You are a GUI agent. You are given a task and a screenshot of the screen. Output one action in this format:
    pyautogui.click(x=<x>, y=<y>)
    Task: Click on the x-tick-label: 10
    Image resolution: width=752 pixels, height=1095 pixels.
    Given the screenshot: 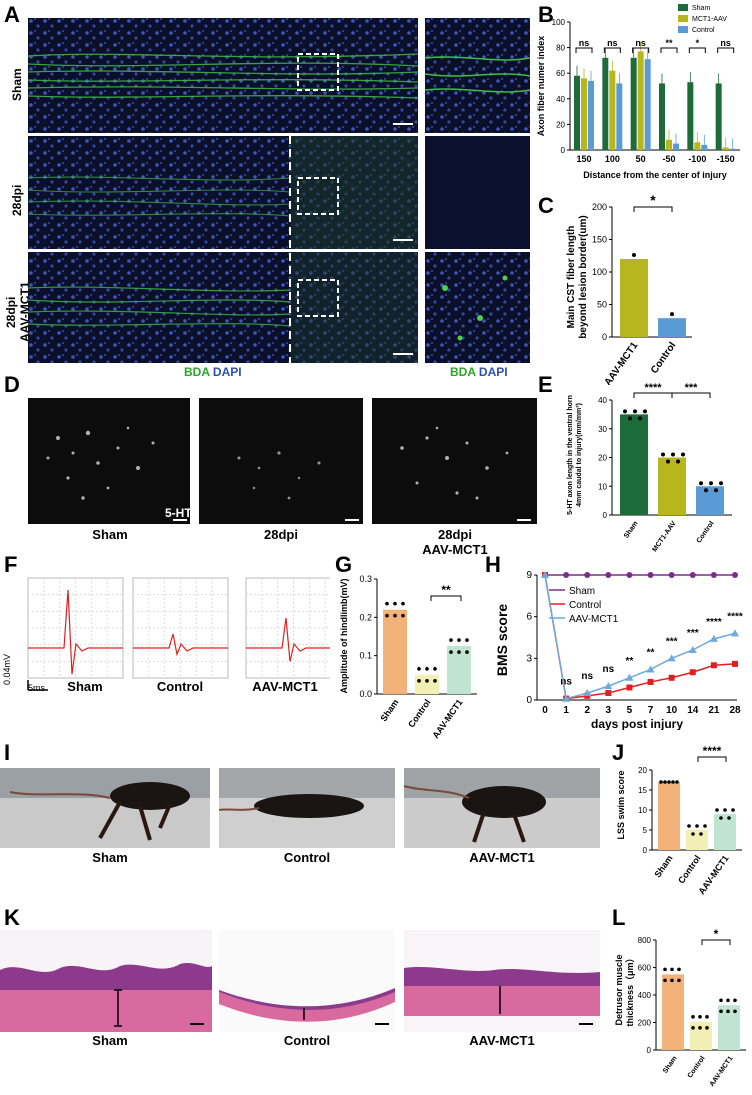 What is the action you would take?
    pyautogui.click(x=672, y=710)
    